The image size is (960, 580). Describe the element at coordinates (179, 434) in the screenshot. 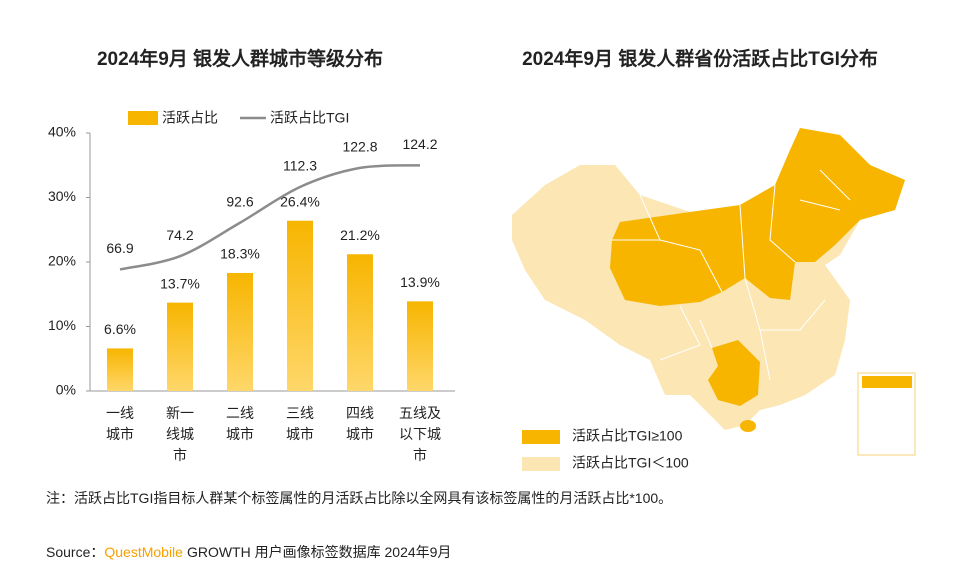

I see `x-tick-label: 新一线城市` at that location.